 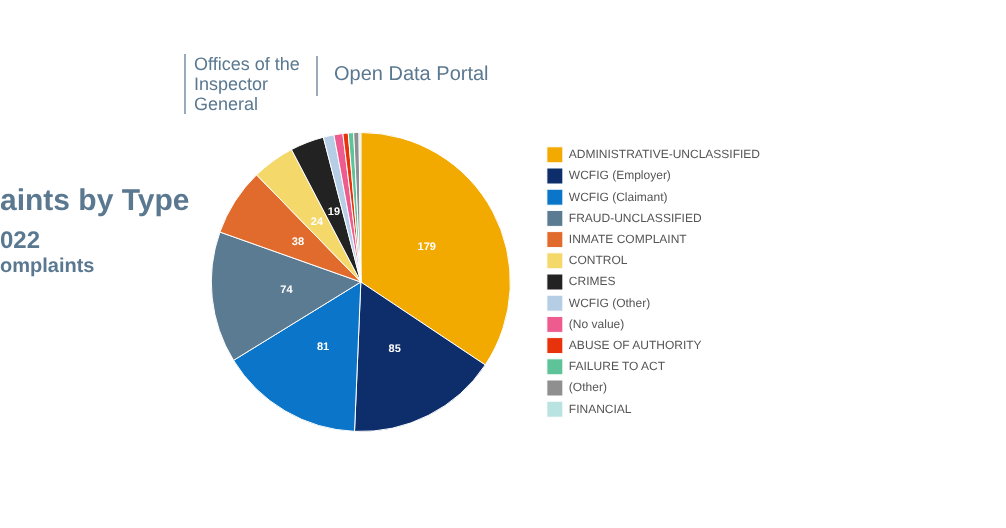 What do you see at coordinates (20, 240) in the screenshot?
I see `text: 022` at bounding box center [20, 240].